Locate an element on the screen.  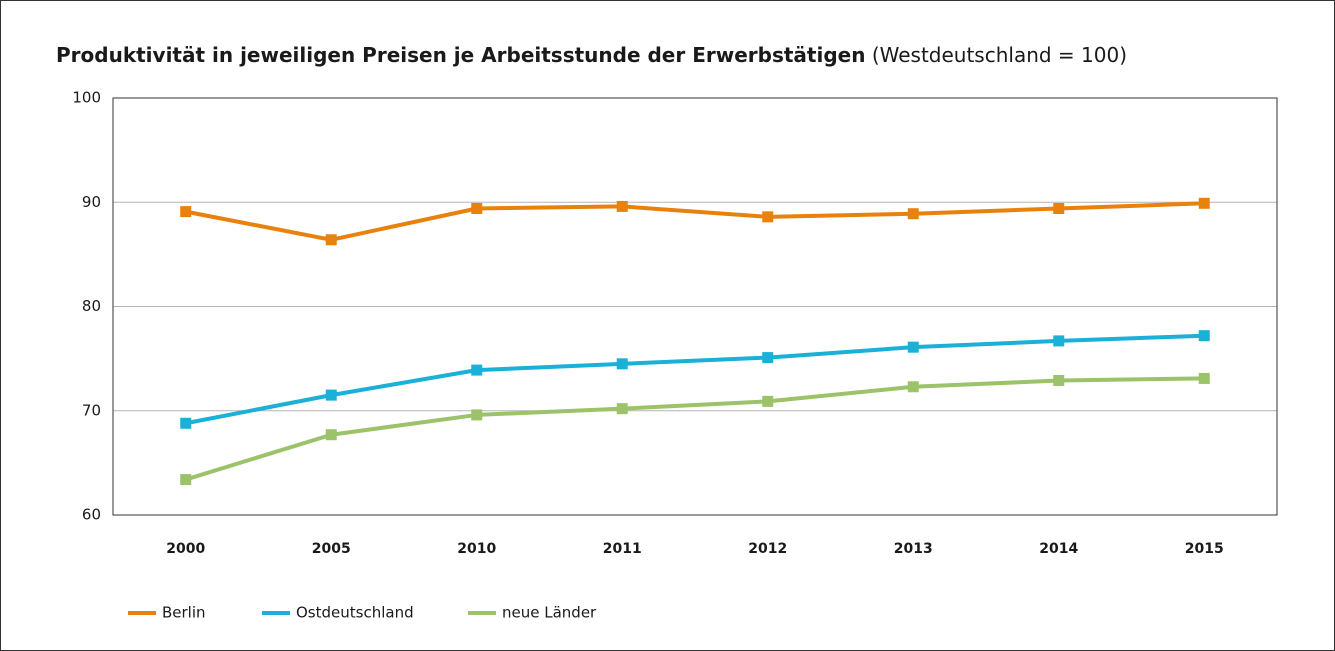
y-tick-label: 90 is located at coordinates (91, 202).